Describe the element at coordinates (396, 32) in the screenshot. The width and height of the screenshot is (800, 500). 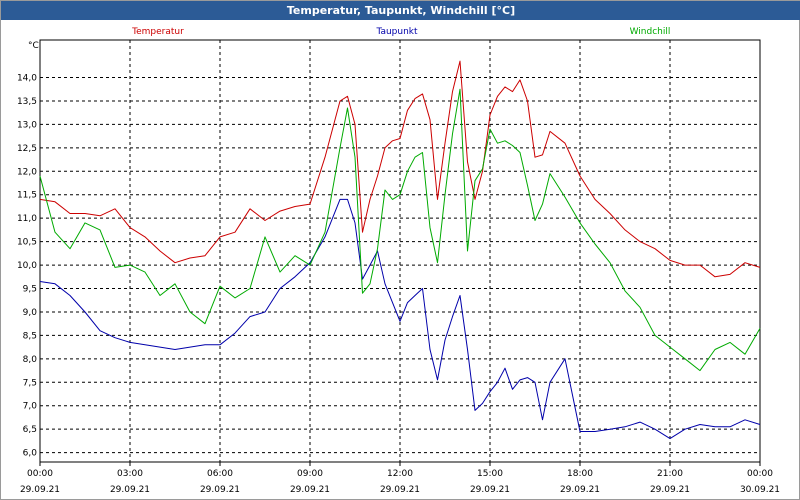
I see `legend-taupunkt: Taupunkt` at that location.